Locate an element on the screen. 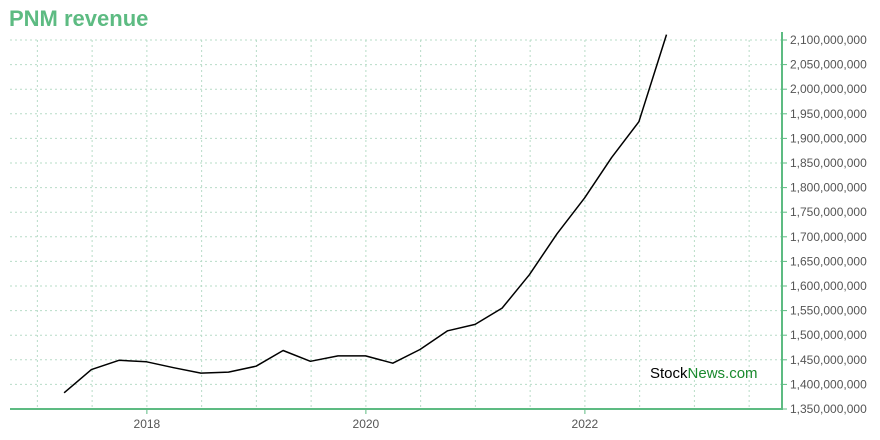 Image resolution: width=880 pixels, height=440 pixels. y-tick-label: 1,900,000,000 is located at coordinates (828, 138).